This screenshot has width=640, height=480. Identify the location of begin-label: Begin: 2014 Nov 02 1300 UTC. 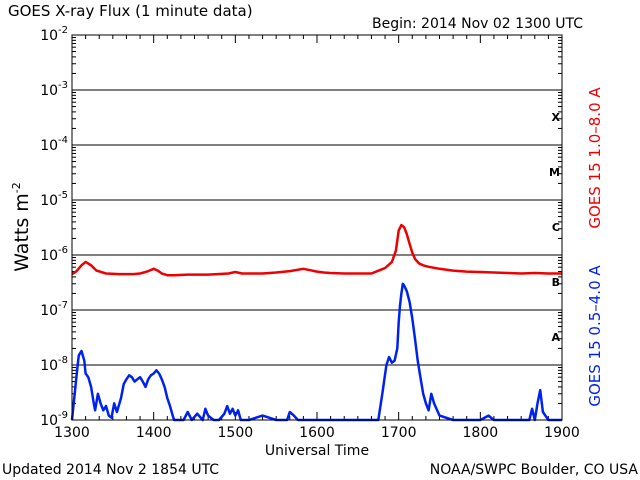
(477, 24).